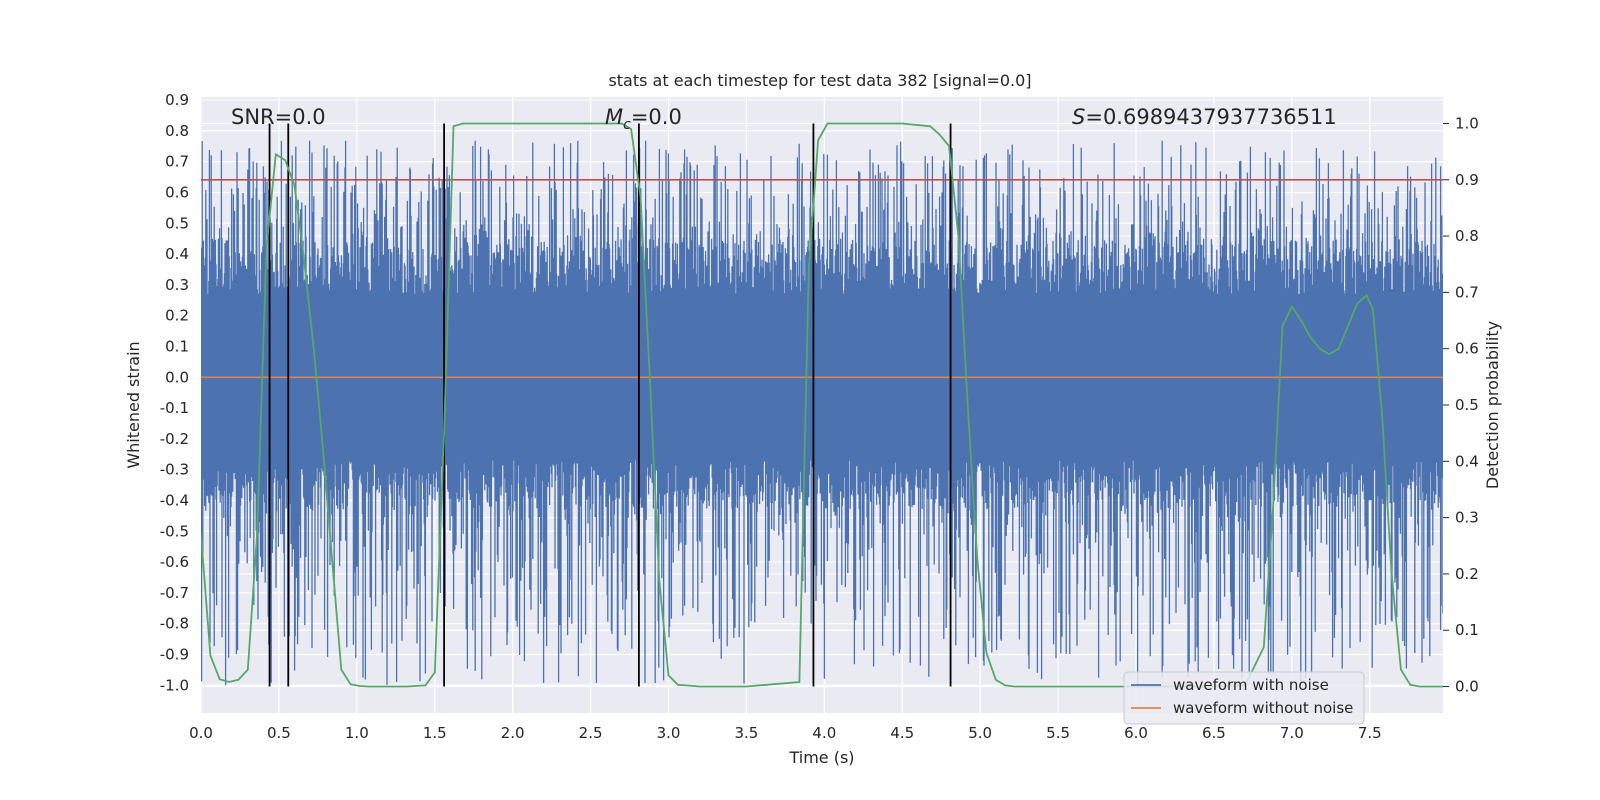 The height and width of the screenshot is (800, 1600). What do you see at coordinates (174, 624) in the screenshot?
I see `left-y-tick-label: -0.8` at bounding box center [174, 624].